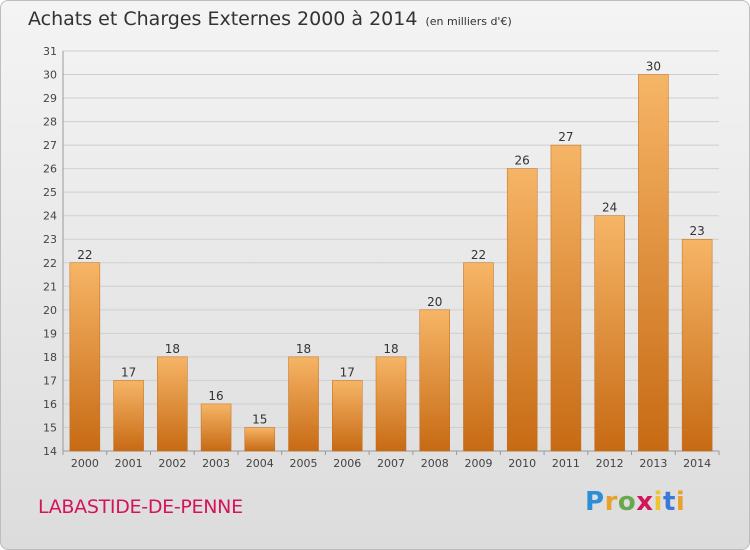 This screenshot has height=550, width=750. What do you see at coordinates (611, 502) in the screenshot?
I see `logo-letter: r` at bounding box center [611, 502].